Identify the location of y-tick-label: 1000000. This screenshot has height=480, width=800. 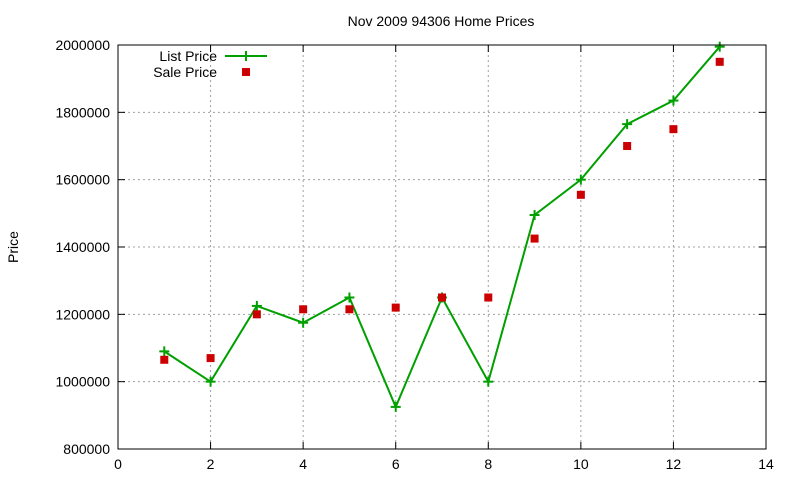
(82, 382).